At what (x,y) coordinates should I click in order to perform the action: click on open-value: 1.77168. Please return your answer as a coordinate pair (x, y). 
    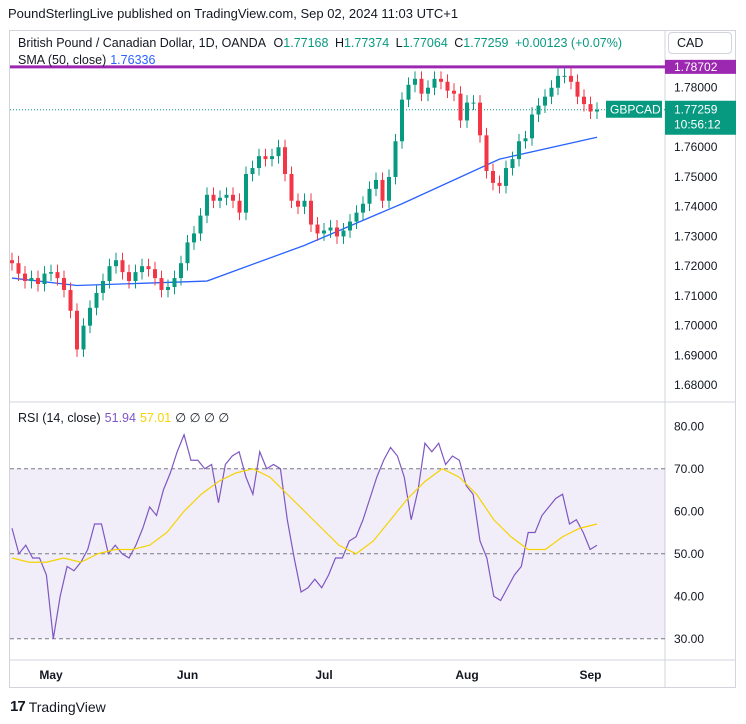
    Looking at the image, I should click on (306, 43).